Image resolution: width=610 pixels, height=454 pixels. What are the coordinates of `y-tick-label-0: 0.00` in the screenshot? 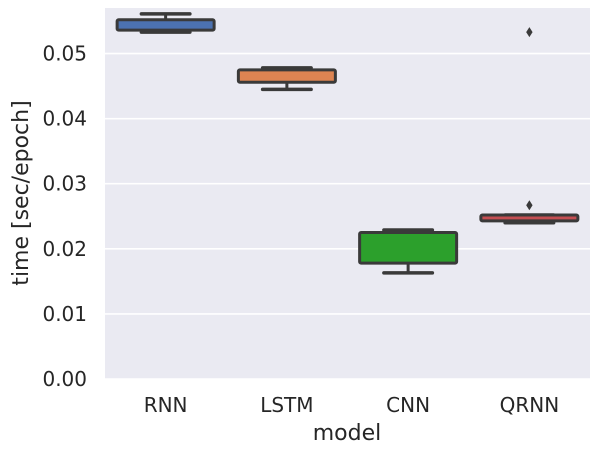 It's located at (64, 379).